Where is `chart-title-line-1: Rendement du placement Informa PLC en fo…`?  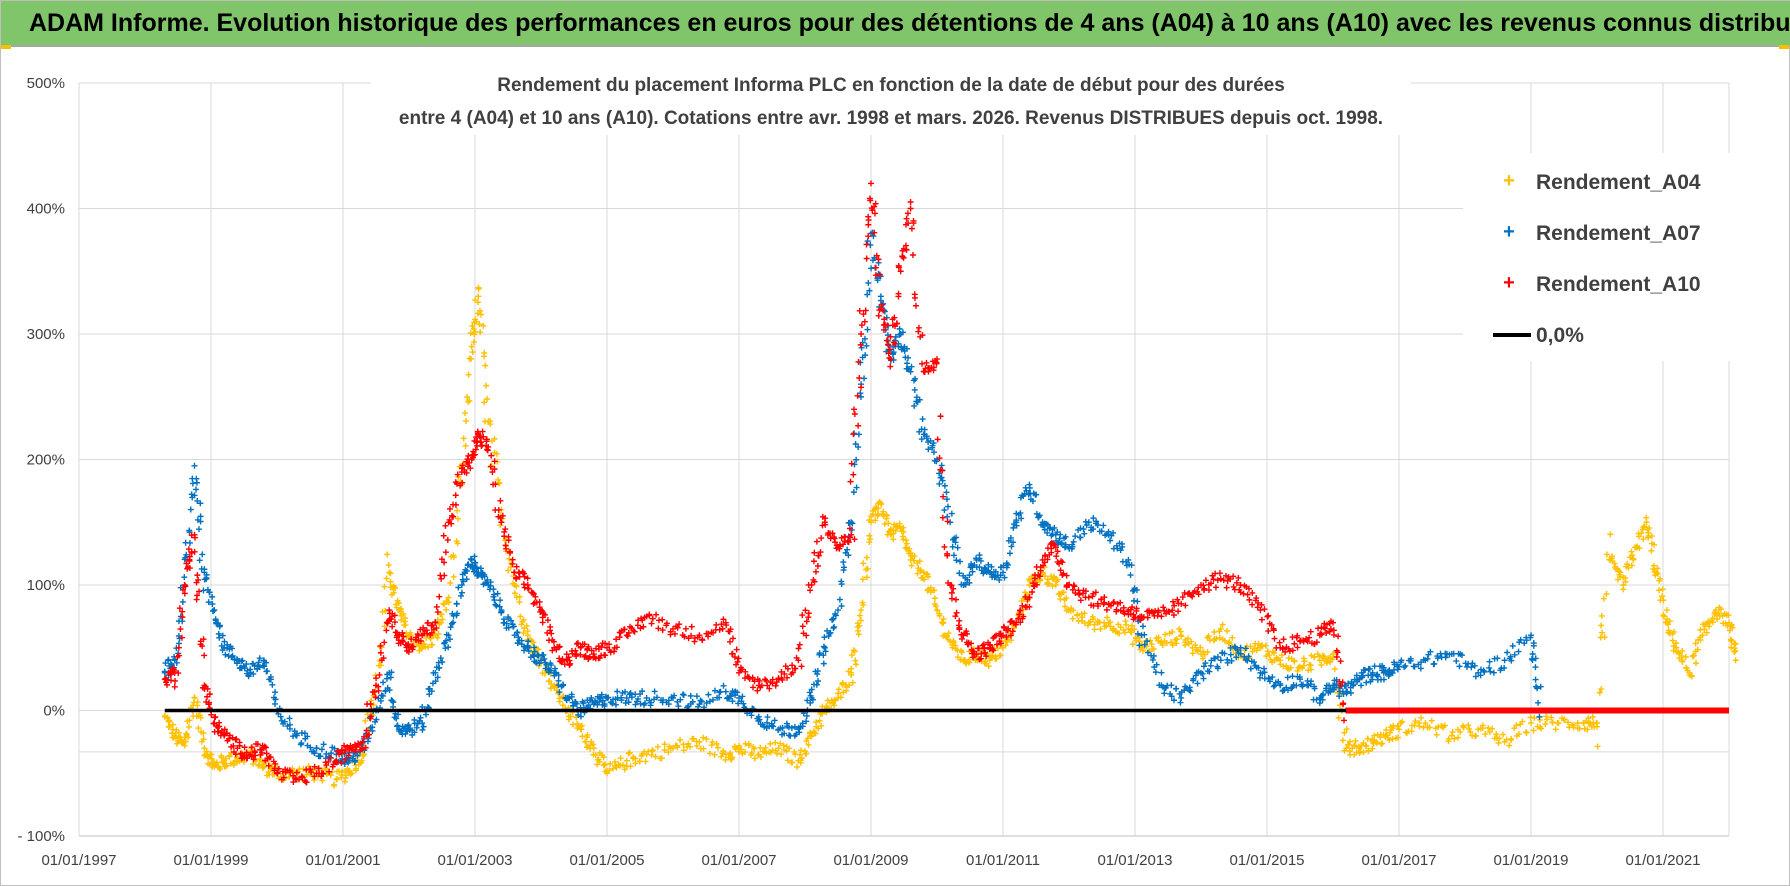
chart-title-line-1: Rendement du placement Informa PLC en fo… is located at coordinates (891, 85).